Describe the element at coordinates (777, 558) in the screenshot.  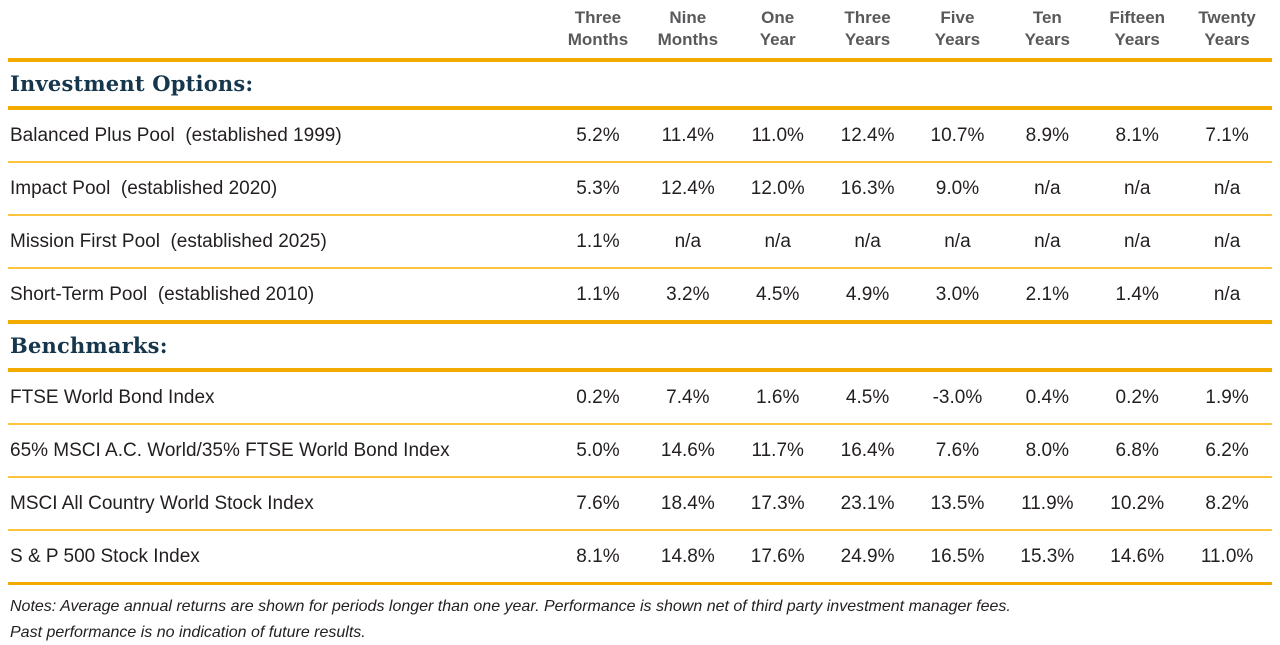
I see `value-cell: 17.6%` at that location.